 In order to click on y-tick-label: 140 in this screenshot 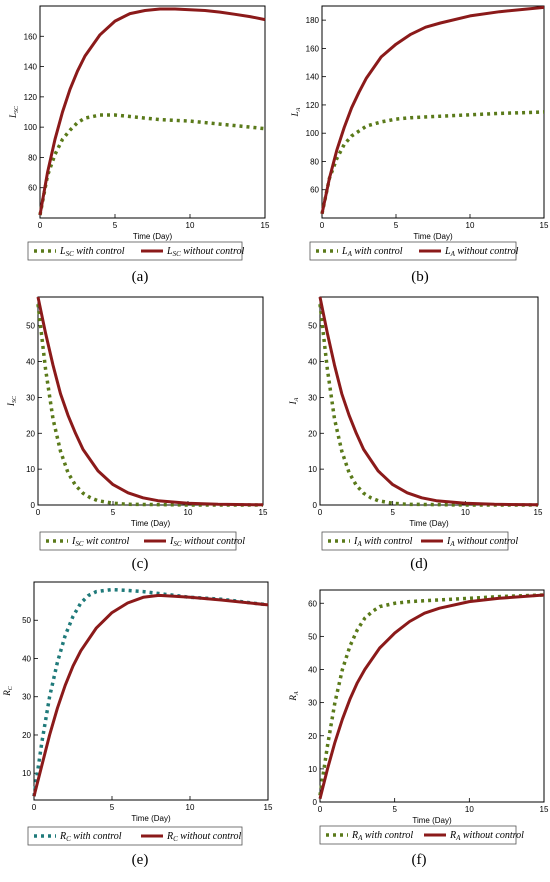, I will do `click(313, 77)`.